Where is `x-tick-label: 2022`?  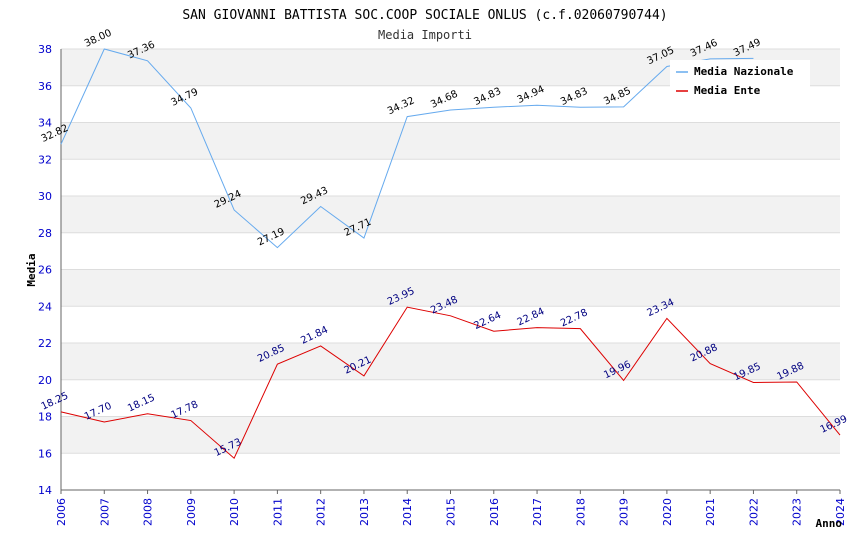 x-tick-label: 2022 is located at coordinates (753, 512).